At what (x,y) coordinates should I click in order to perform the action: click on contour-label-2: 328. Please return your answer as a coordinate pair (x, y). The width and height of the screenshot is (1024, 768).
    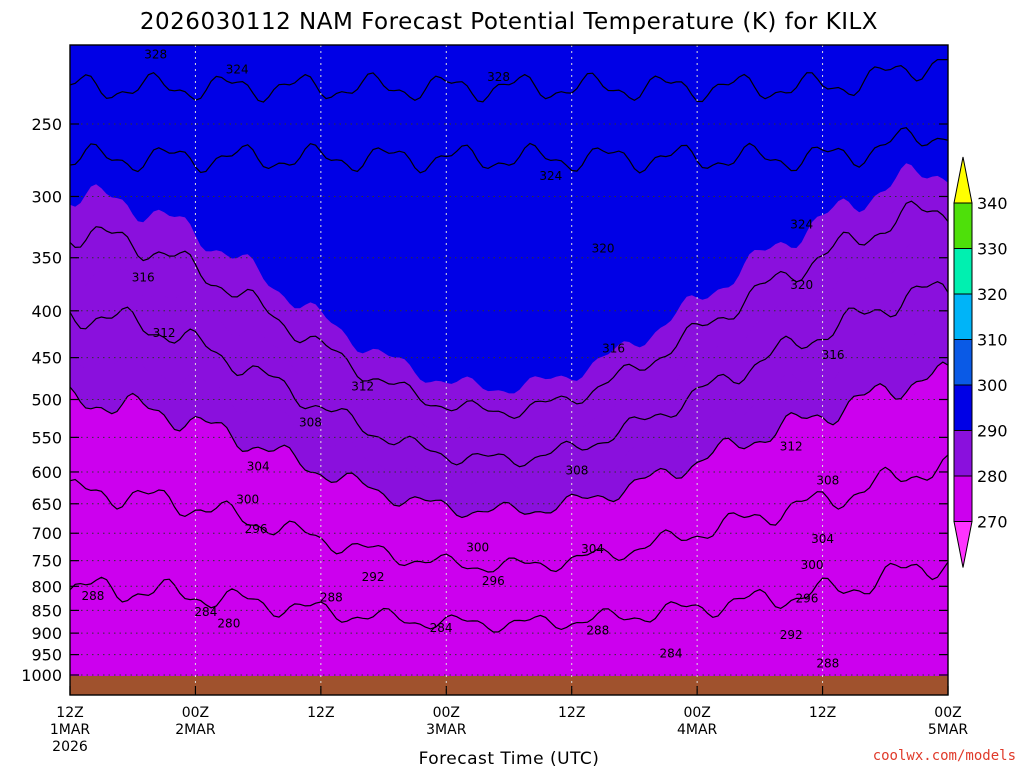
    Looking at the image, I should click on (498, 77).